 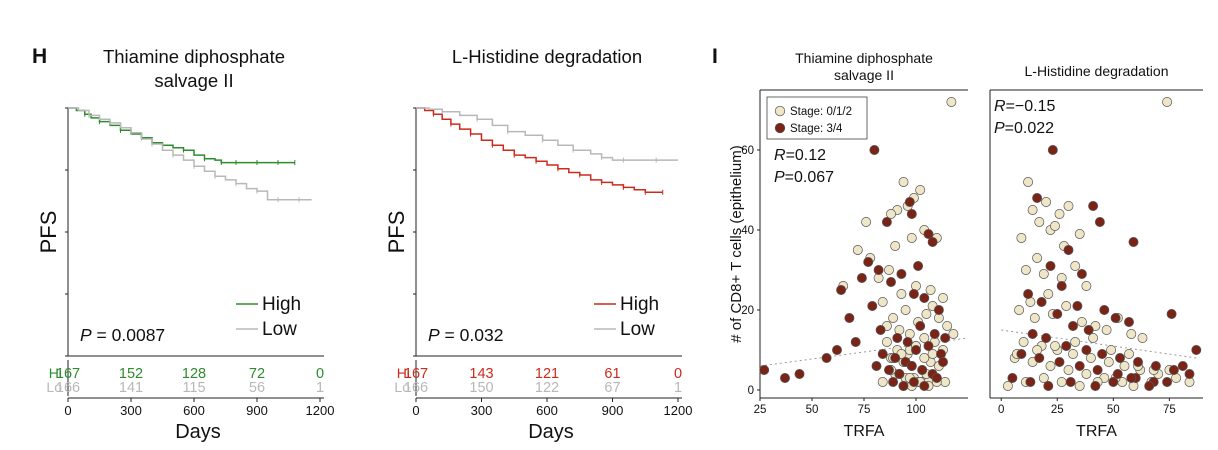 What do you see at coordinates (547, 388) in the screenshot?
I see `km-risk-value: 122` at bounding box center [547, 388].